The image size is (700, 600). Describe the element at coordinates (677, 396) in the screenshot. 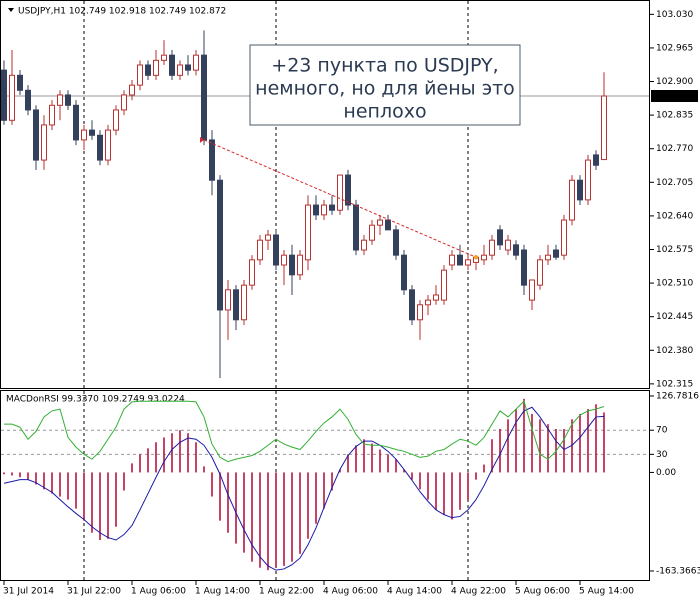

I see `y-tick-label: 126.7816` at that location.